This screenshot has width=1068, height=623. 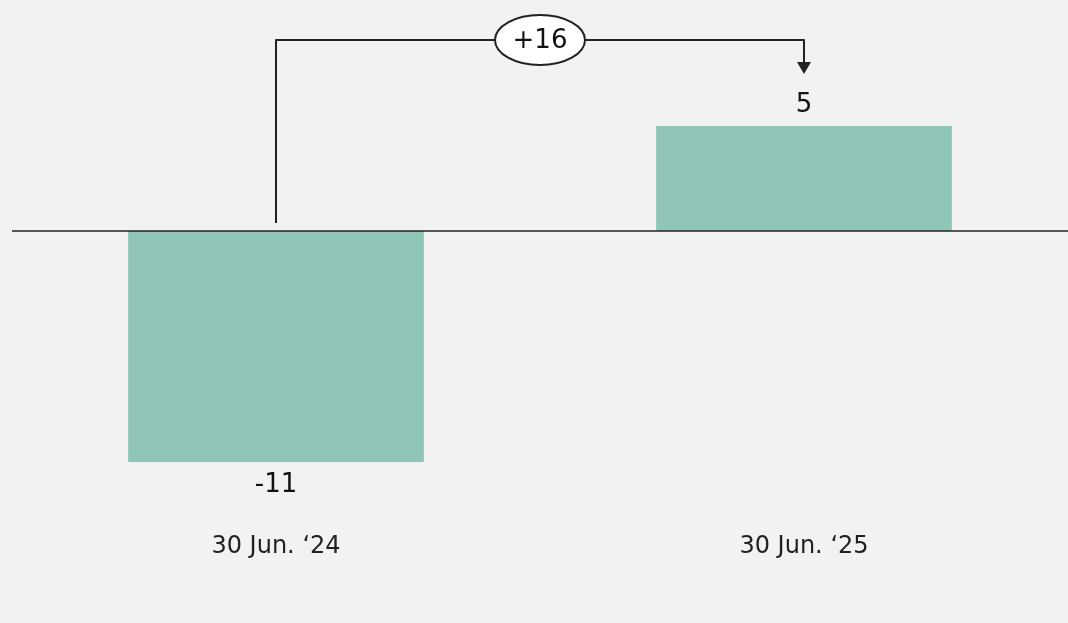 I want to click on x-tick-label: 30 Jun. ‘24, so click(x=276, y=544).